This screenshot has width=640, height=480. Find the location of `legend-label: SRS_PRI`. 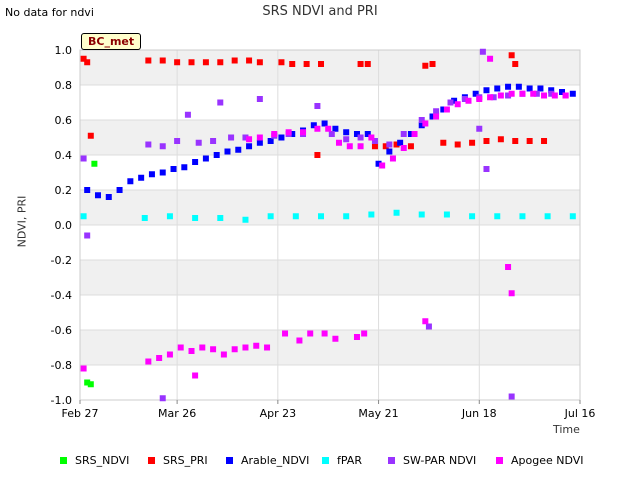

legend-label: SRS_PRI is located at coordinates (185, 460).